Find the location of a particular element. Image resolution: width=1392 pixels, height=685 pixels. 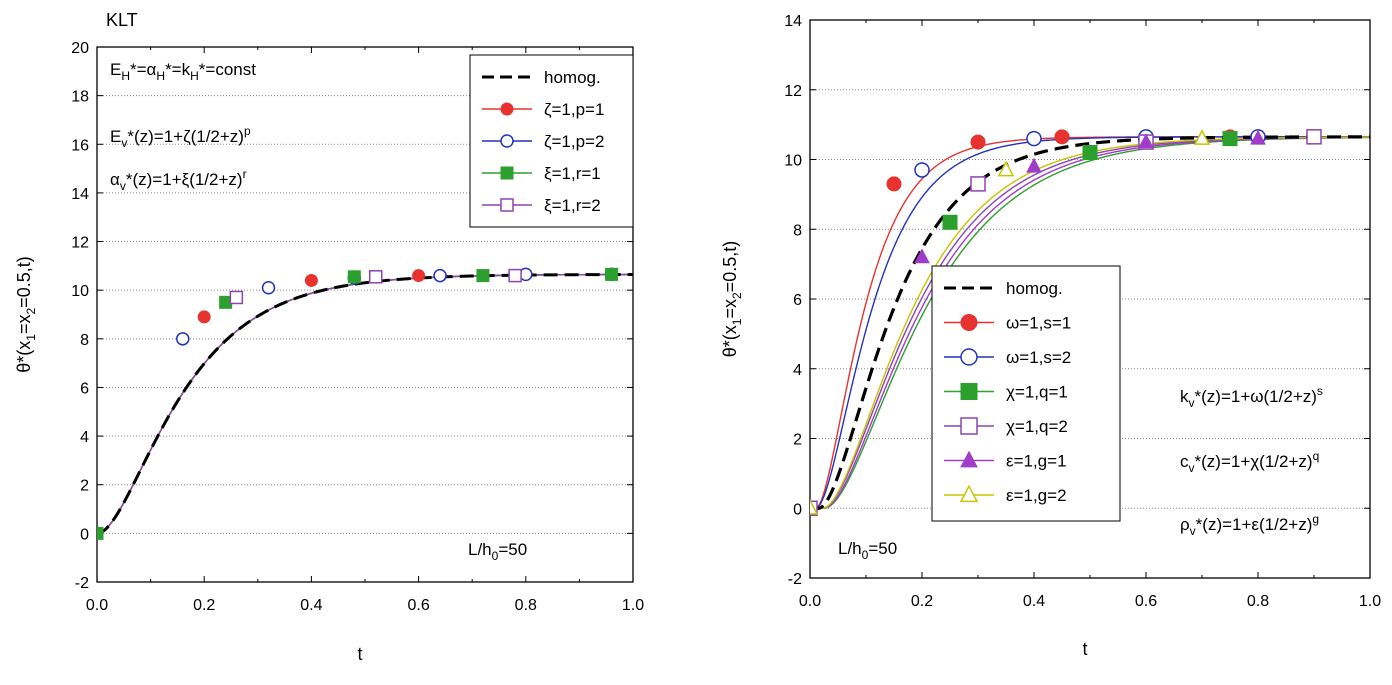

legend-label: ω=1,s=2 is located at coordinates (1038, 357).